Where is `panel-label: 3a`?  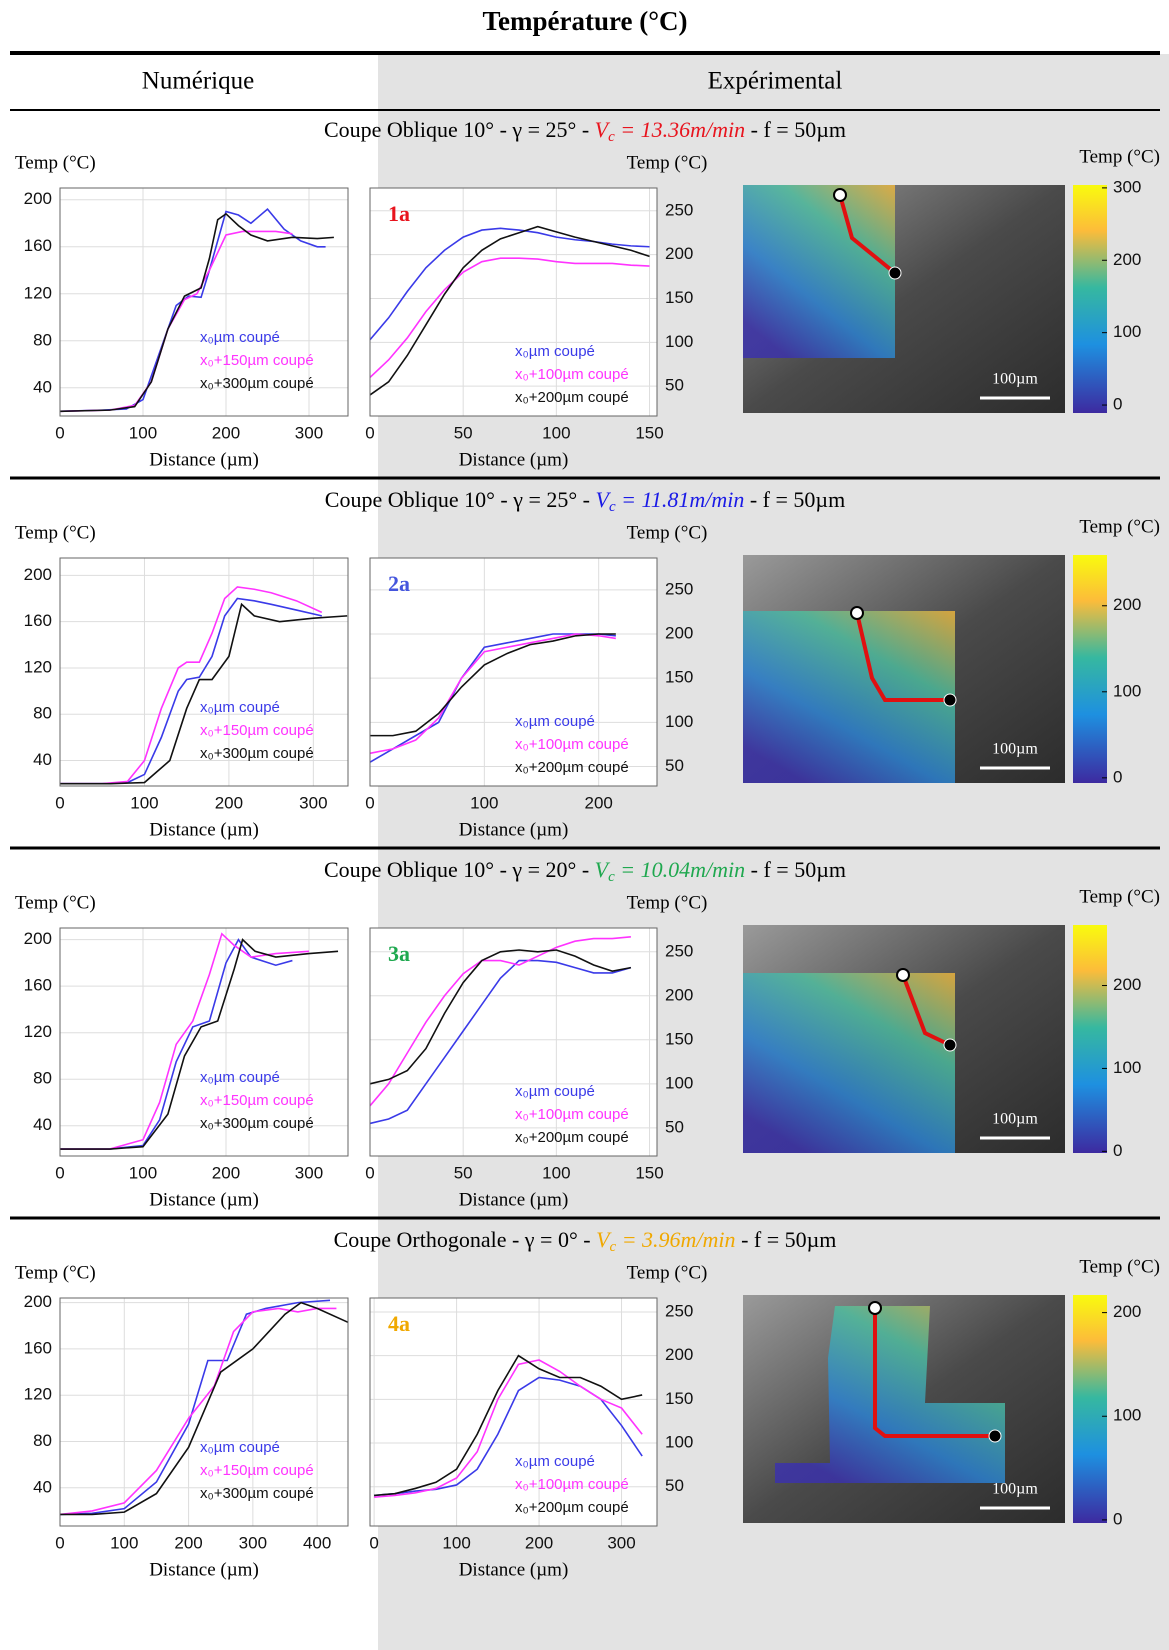 panel-label: 3a is located at coordinates (399, 953).